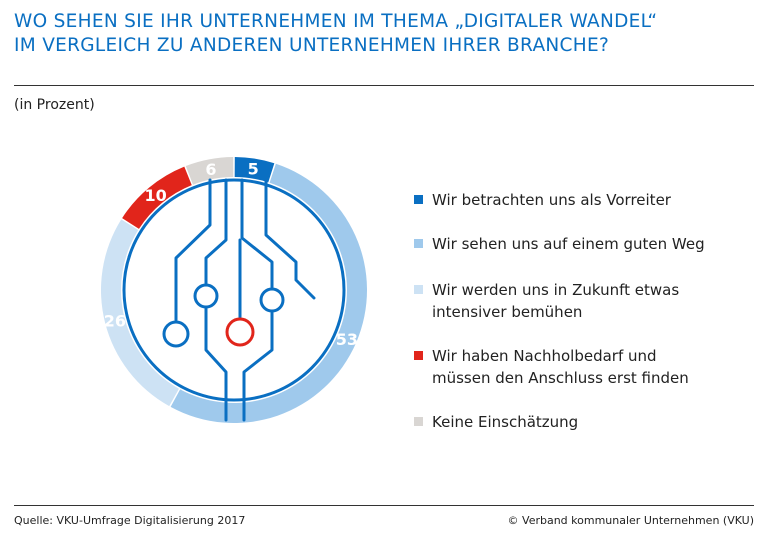  Describe the element at coordinates (384, 85) in the screenshot. I see `top-divider` at that location.